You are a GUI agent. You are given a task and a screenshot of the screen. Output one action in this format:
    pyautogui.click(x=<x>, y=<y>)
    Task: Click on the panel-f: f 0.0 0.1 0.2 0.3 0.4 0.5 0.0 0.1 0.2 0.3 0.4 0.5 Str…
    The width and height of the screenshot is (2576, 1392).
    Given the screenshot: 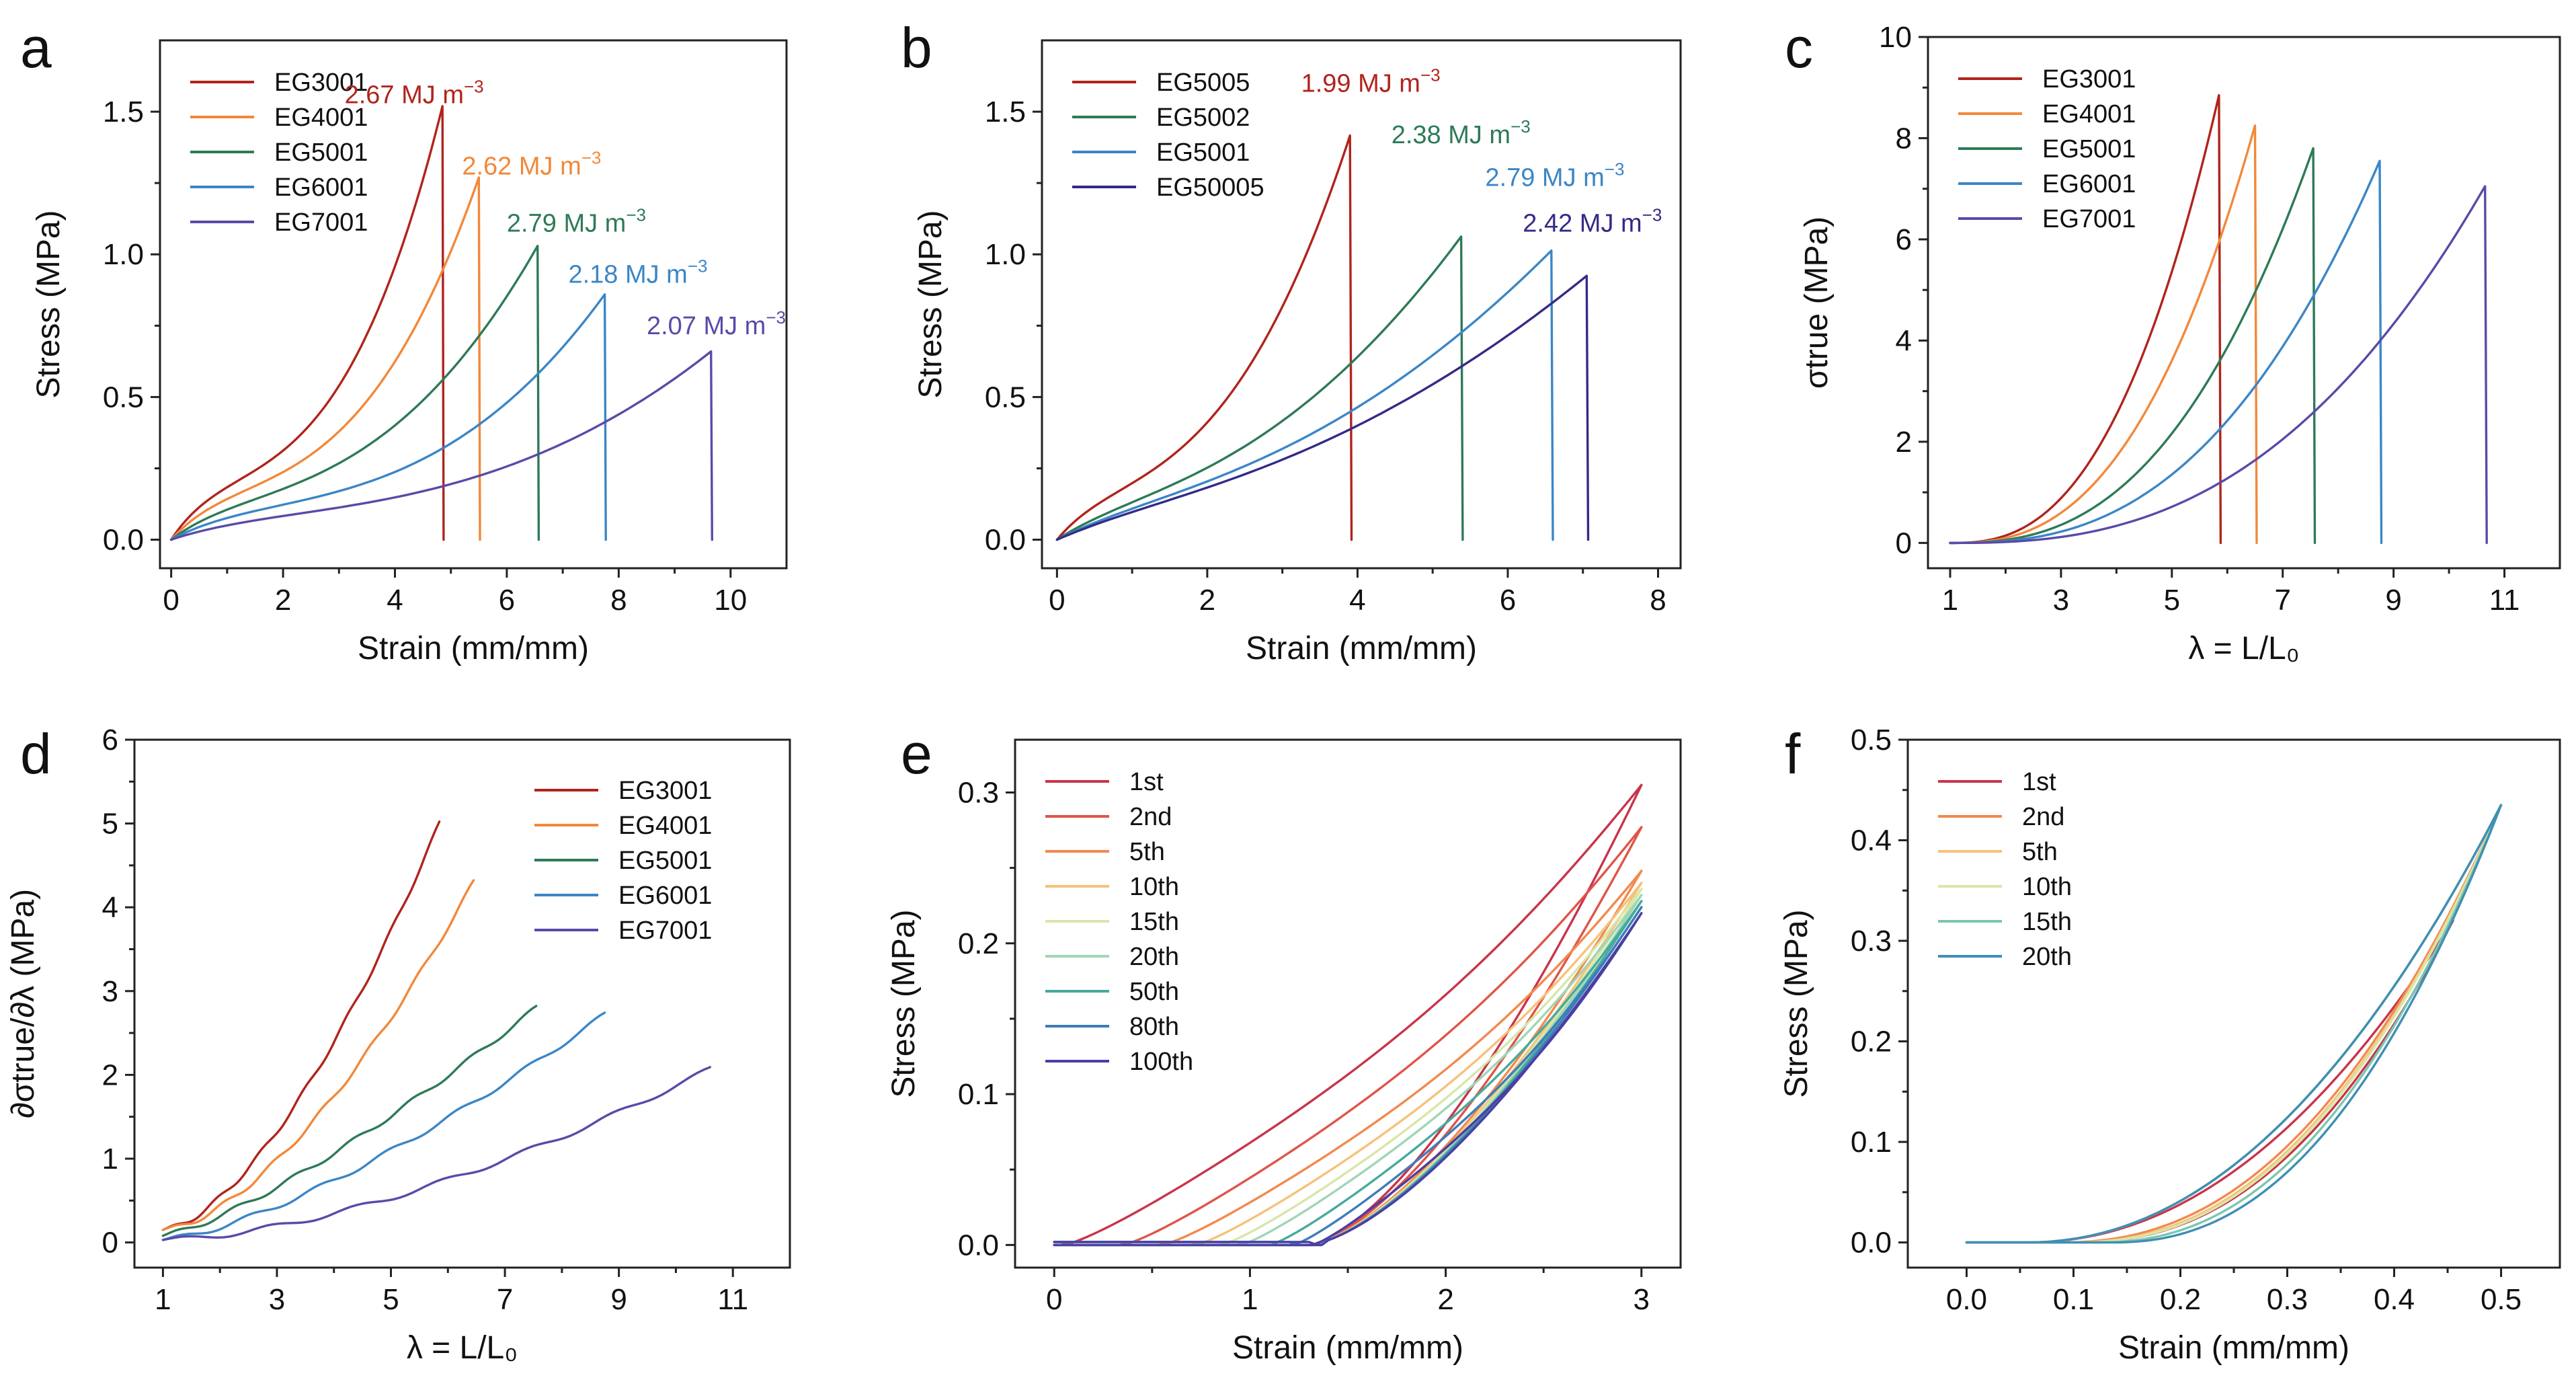 What is the action you would take?
    pyautogui.click(x=2170, y=1044)
    